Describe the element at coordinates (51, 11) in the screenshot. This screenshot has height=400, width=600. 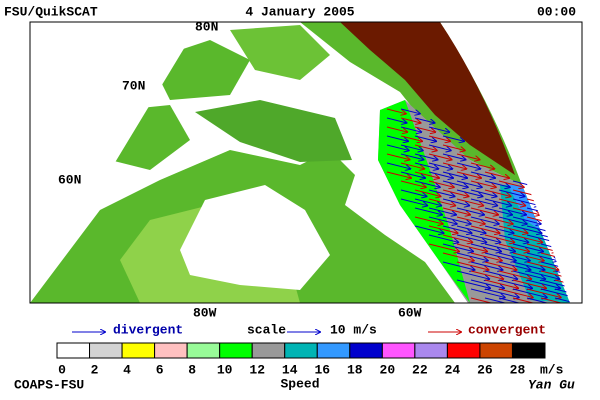
I see `product-title: FSU/QuikSCAT` at that location.